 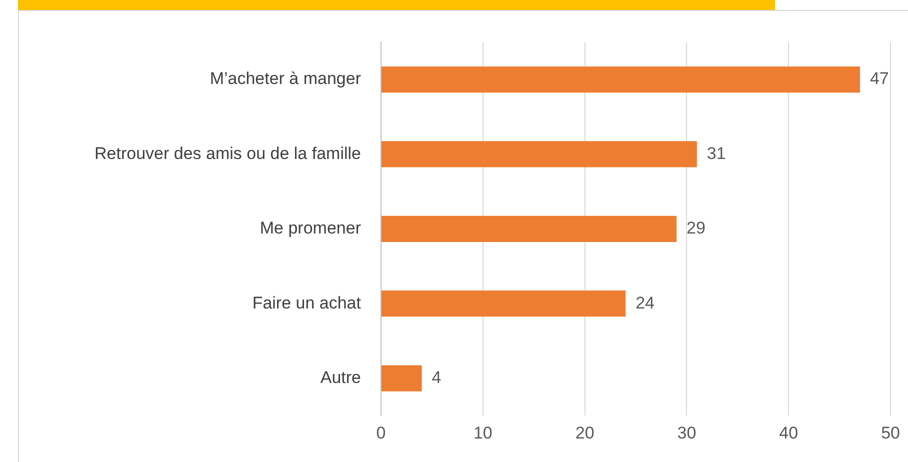 What do you see at coordinates (890, 432) in the screenshot?
I see `x-tick-label: 50` at bounding box center [890, 432].